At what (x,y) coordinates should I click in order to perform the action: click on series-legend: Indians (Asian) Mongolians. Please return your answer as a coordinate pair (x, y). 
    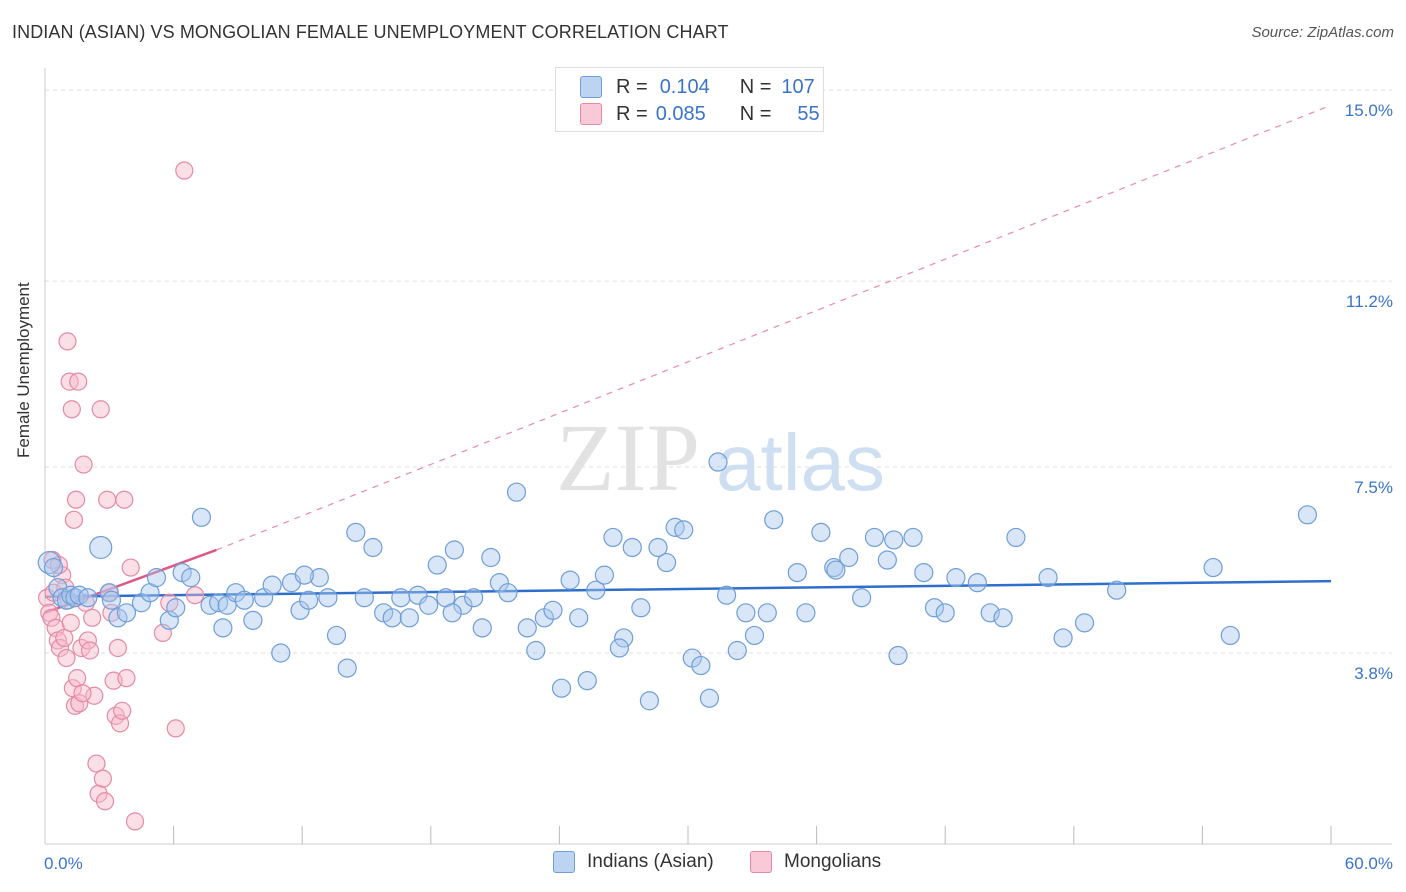
    Looking at the image, I should click on (703, 864).